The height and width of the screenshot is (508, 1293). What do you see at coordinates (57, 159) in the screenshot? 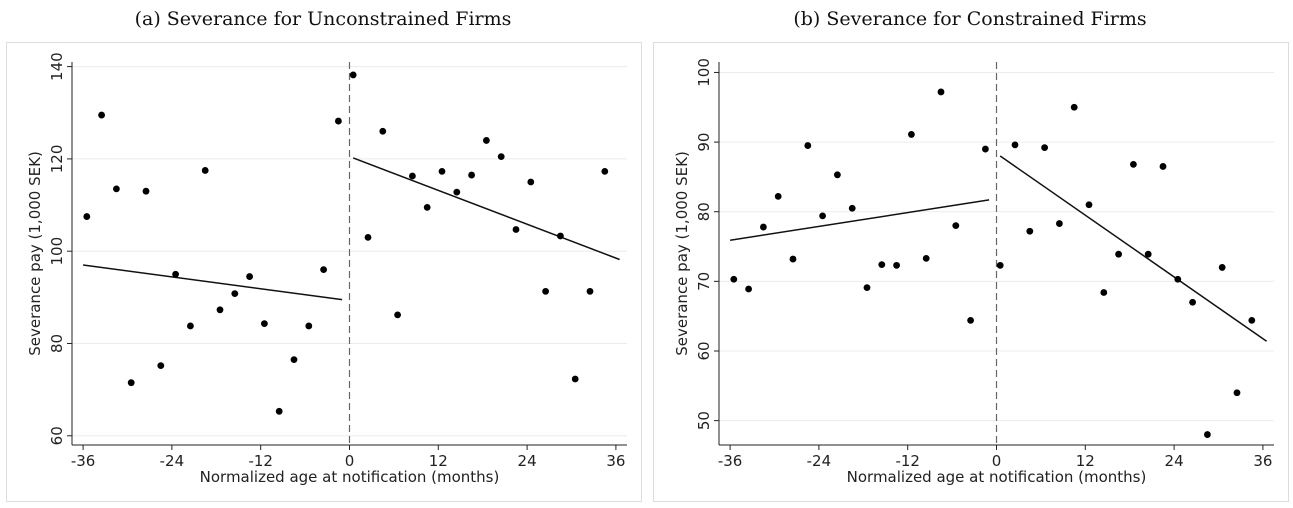
I see `y-tick-label: 120` at bounding box center [57, 159].